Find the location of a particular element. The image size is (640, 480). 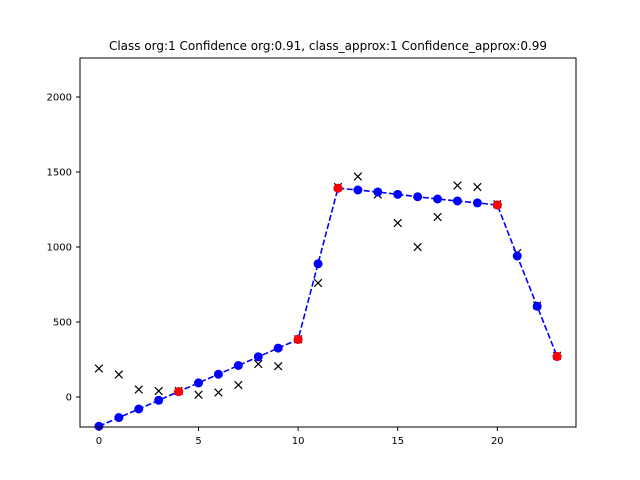

y-tick-label: 1500 is located at coordinates (59, 173).